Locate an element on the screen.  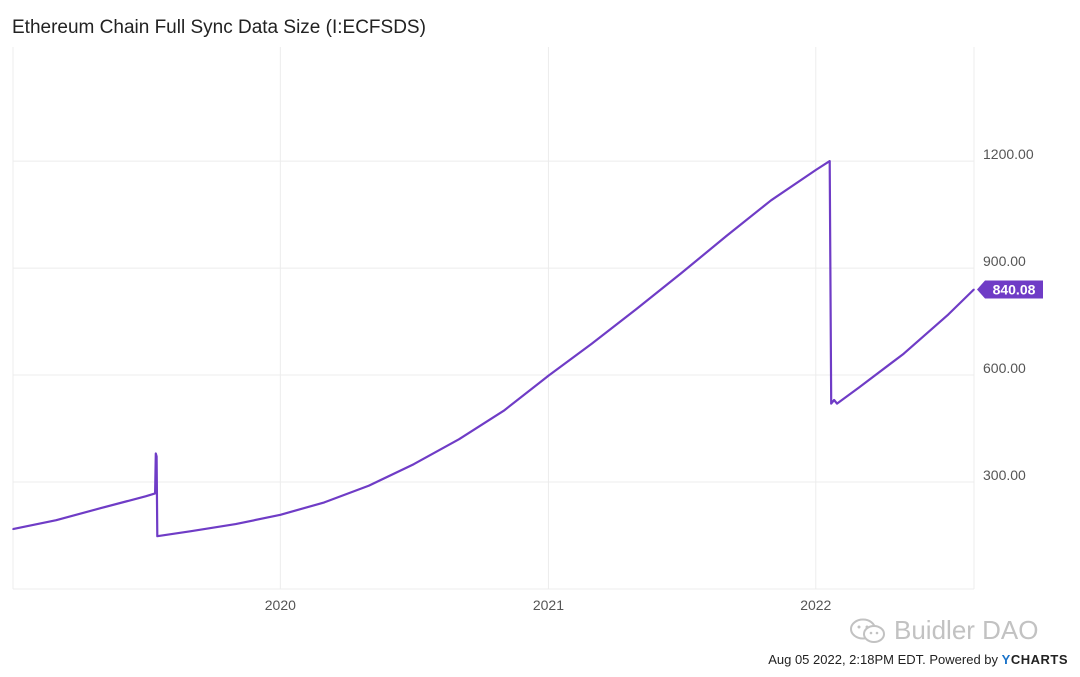
watermark: Buidler DAO is located at coordinates (943, 630).